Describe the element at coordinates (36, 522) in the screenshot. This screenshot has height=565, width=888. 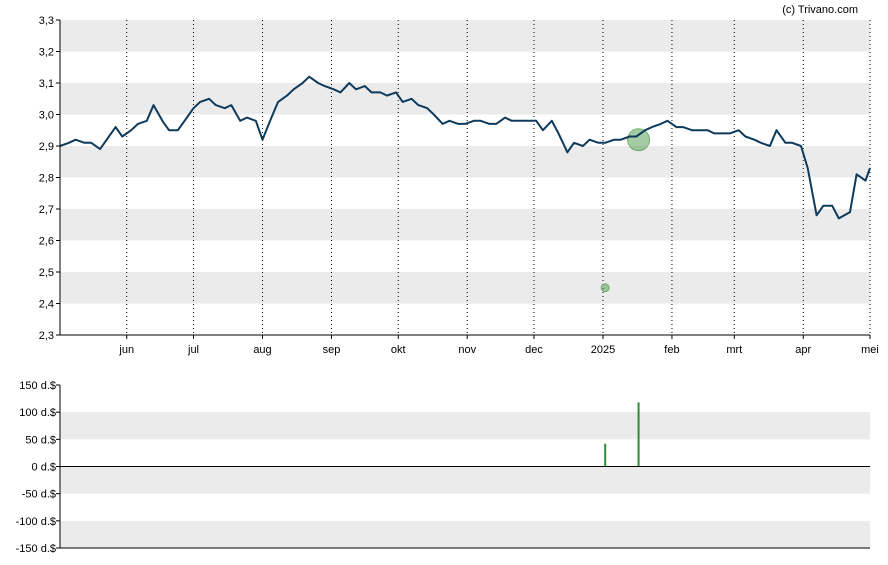
I see `volume-y-tick-label: -100 d.$` at that location.